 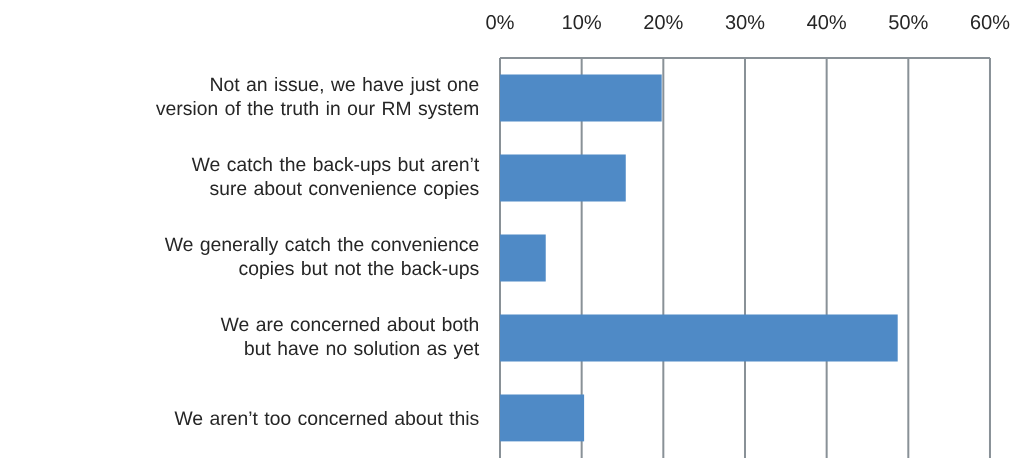 What do you see at coordinates (326, 418) in the screenshot?
I see `y-tick-label: We aren’t too concerned about this` at bounding box center [326, 418].